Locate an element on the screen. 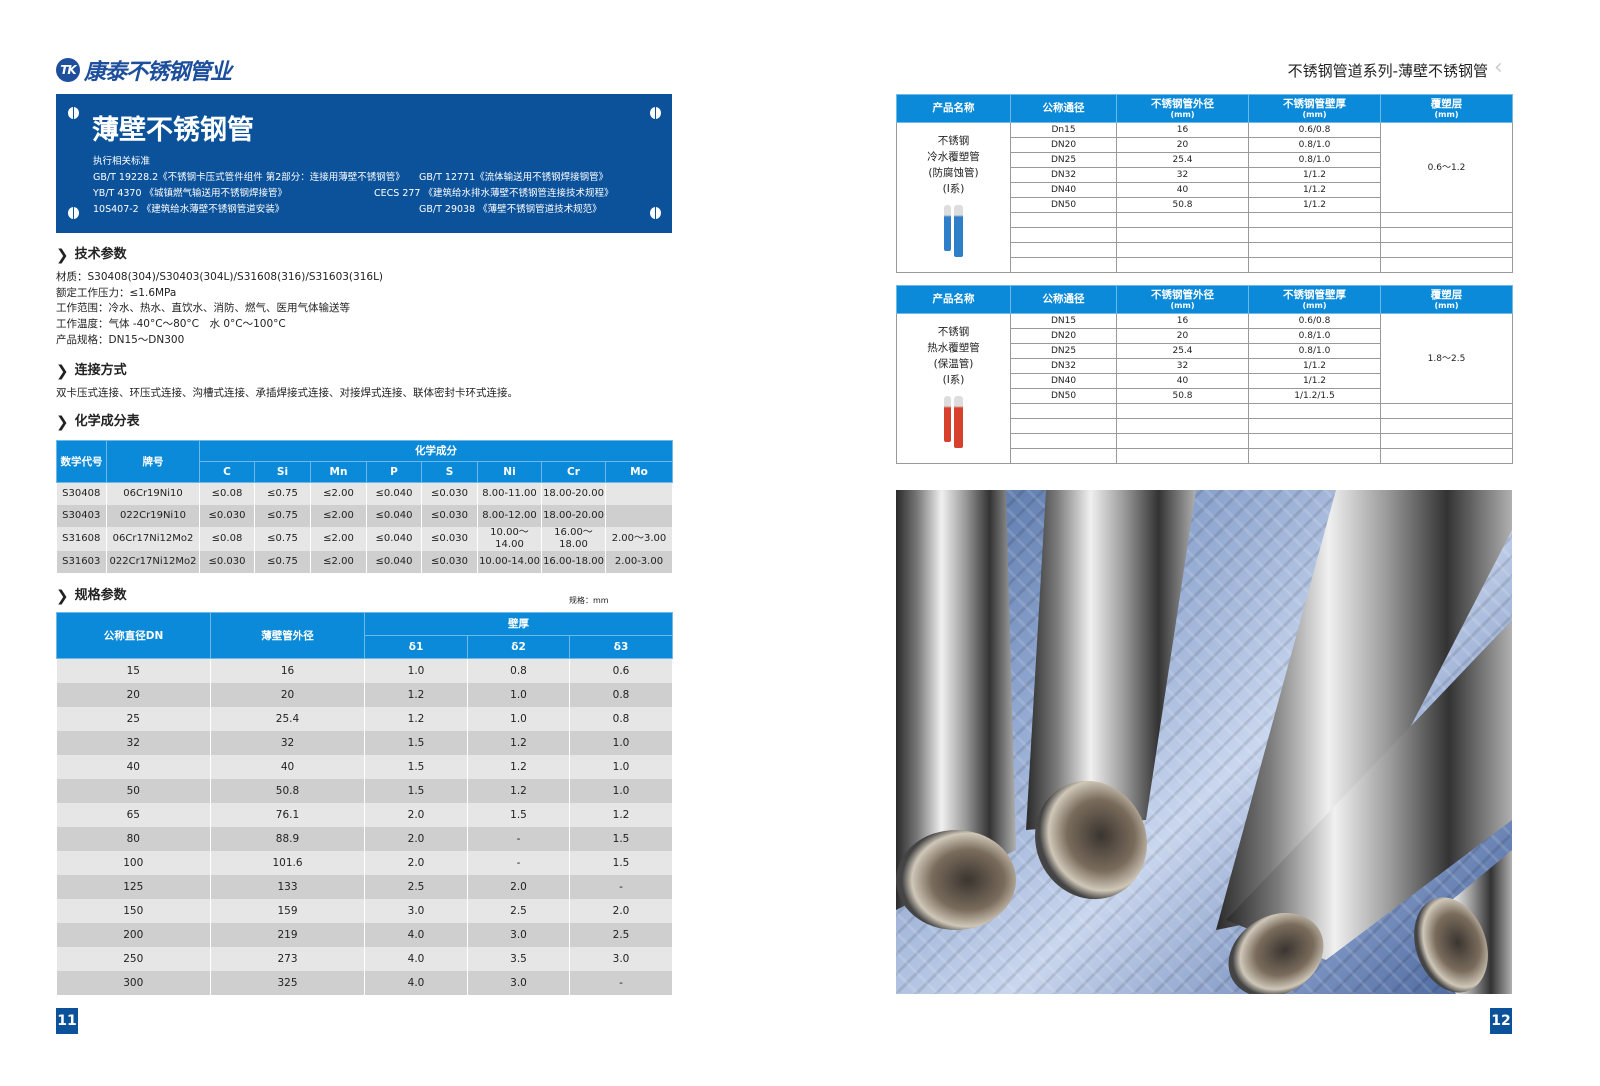 The width and height of the screenshot is (1600, 1086). table-row: DN25 25.4 0.8/1.0 is located at coordinates (1205, 351).